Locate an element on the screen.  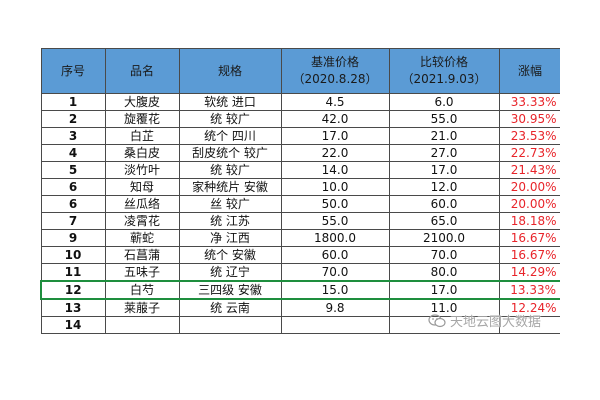
cell-comp-price: 80.0 is located at coordinates (444, 272).